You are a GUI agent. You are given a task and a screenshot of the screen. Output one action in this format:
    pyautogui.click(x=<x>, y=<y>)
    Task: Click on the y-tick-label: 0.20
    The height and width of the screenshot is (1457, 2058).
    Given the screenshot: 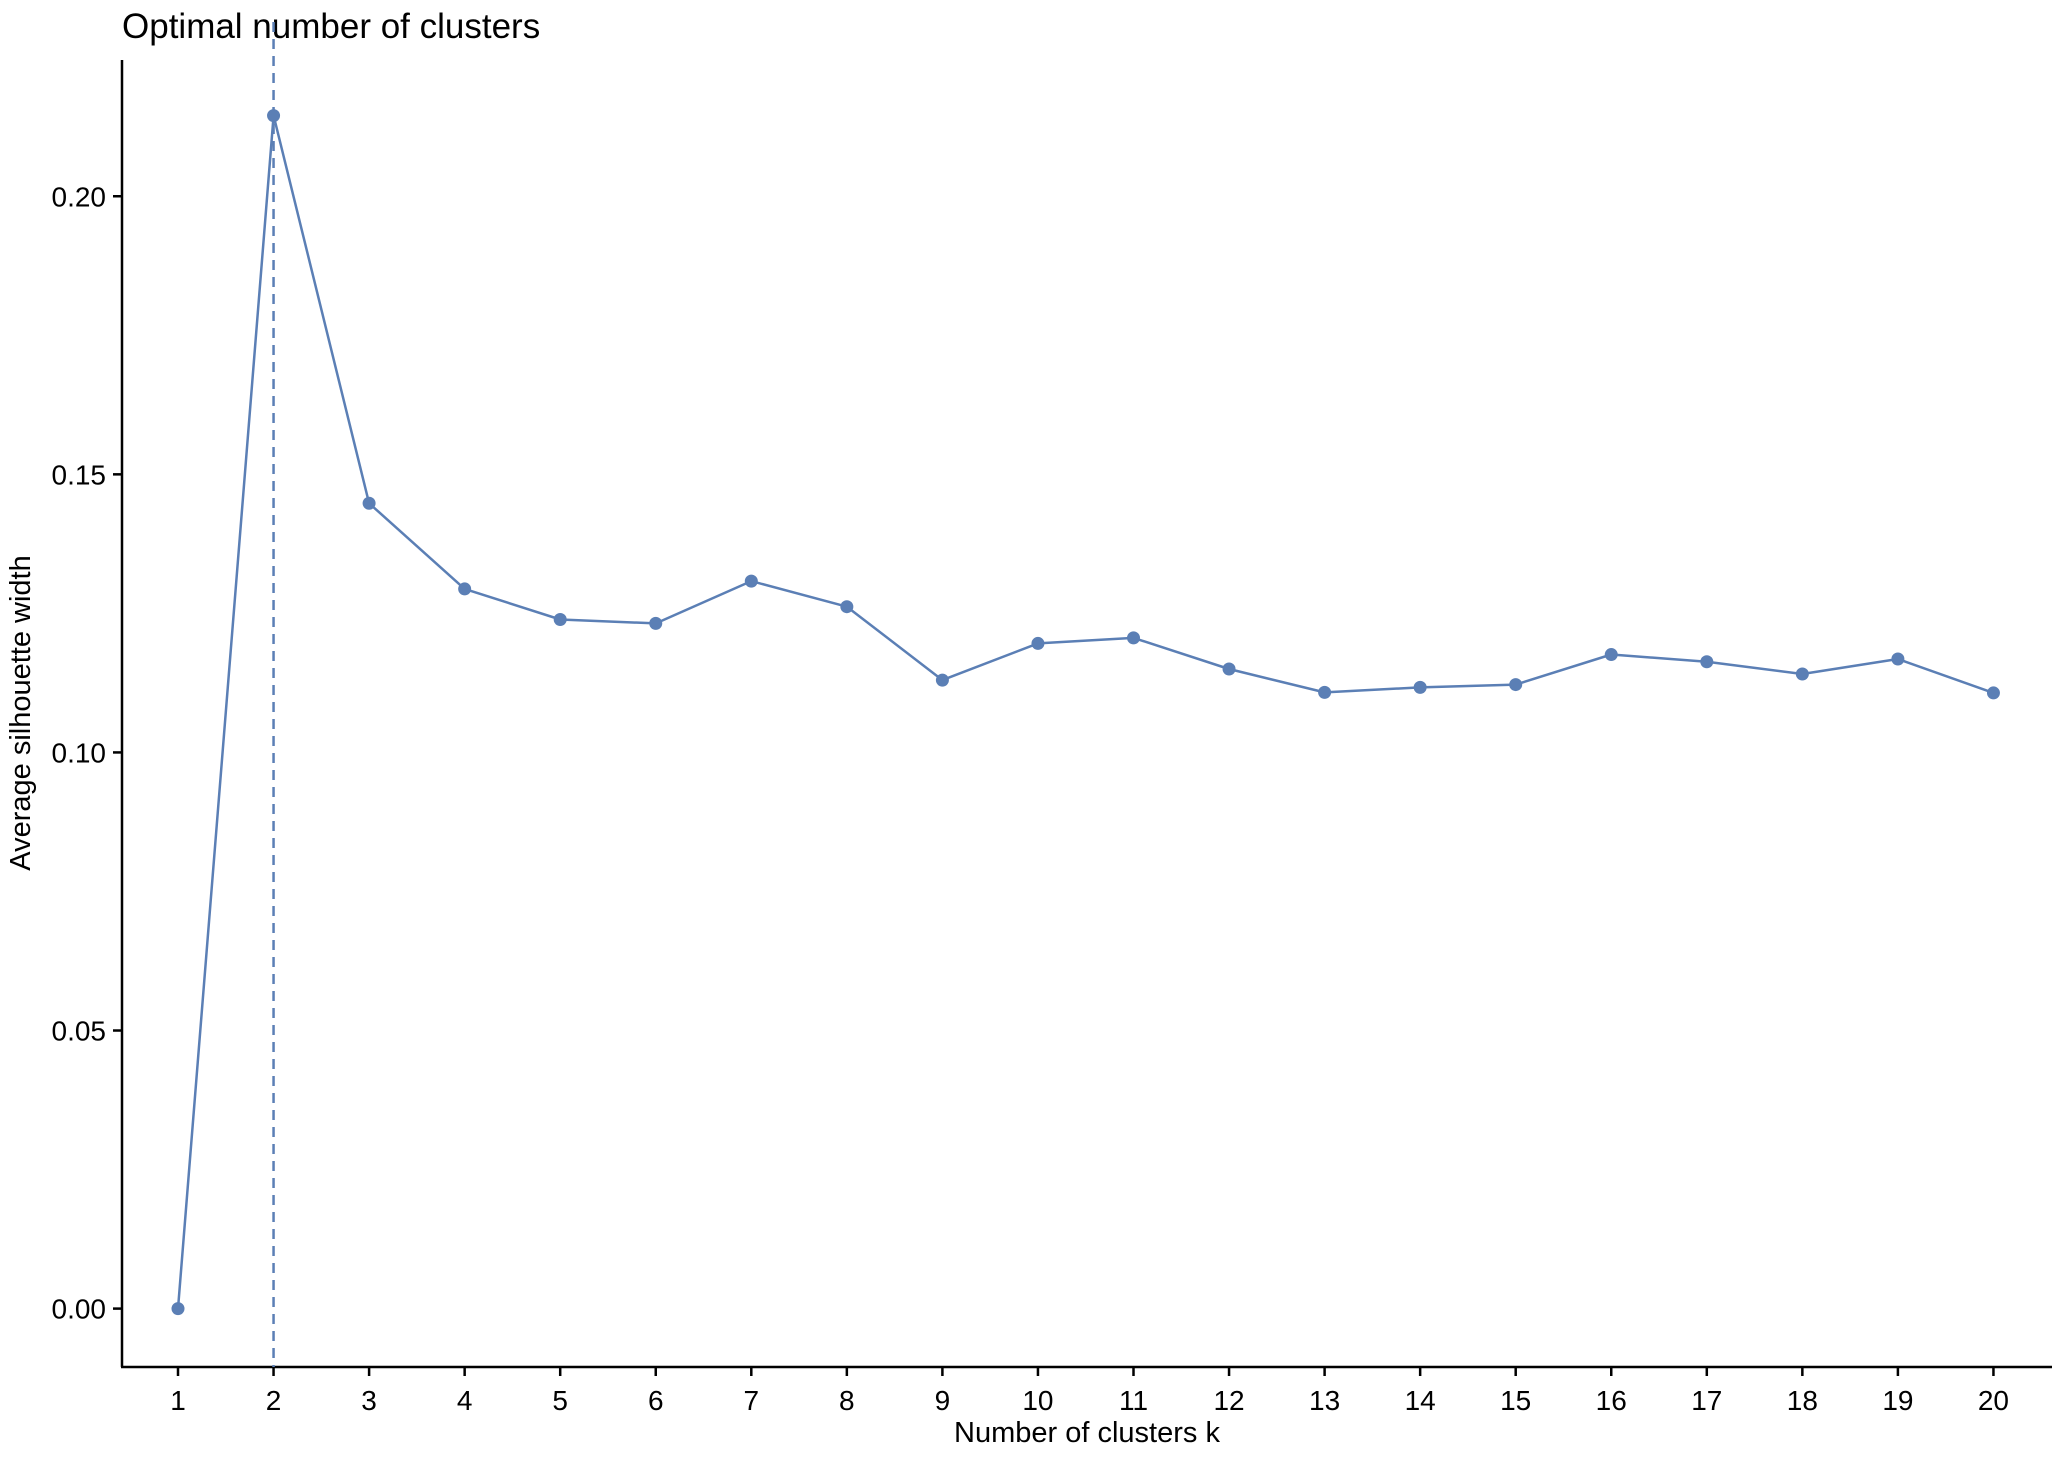 What is the action you would take?
    pyautogui.click(x=79, y=196)
    